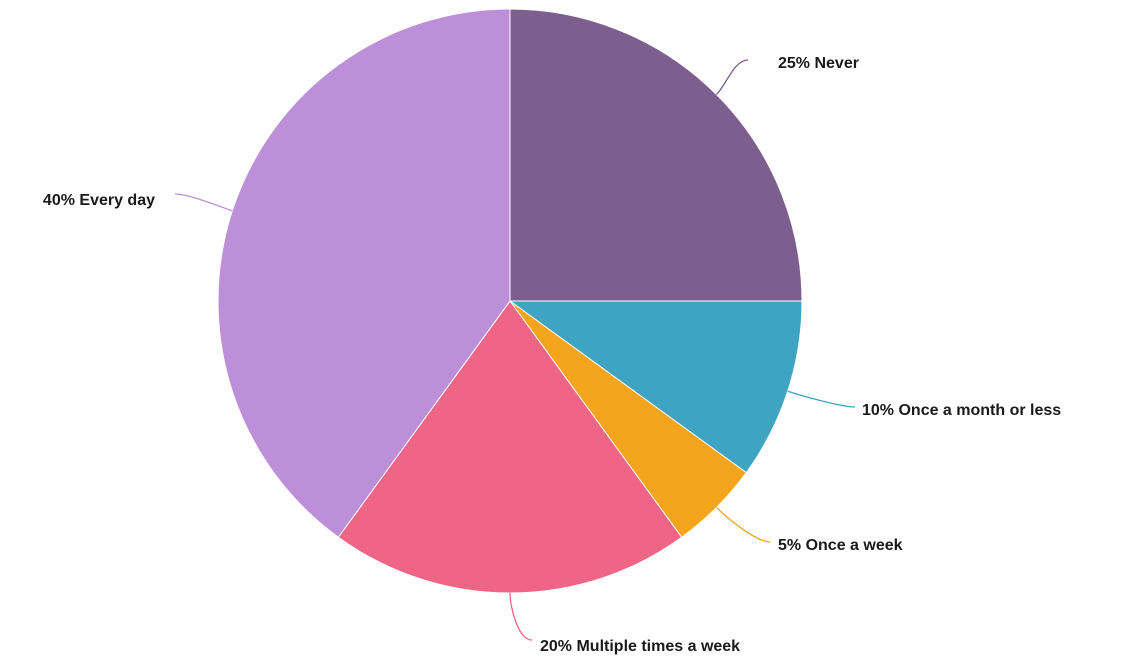 The width and height of the screenshot is (1123, 662). I want to click on slice-label-20-multiple-times-a-week: 20% Multiple times a week, so click(640, 646).